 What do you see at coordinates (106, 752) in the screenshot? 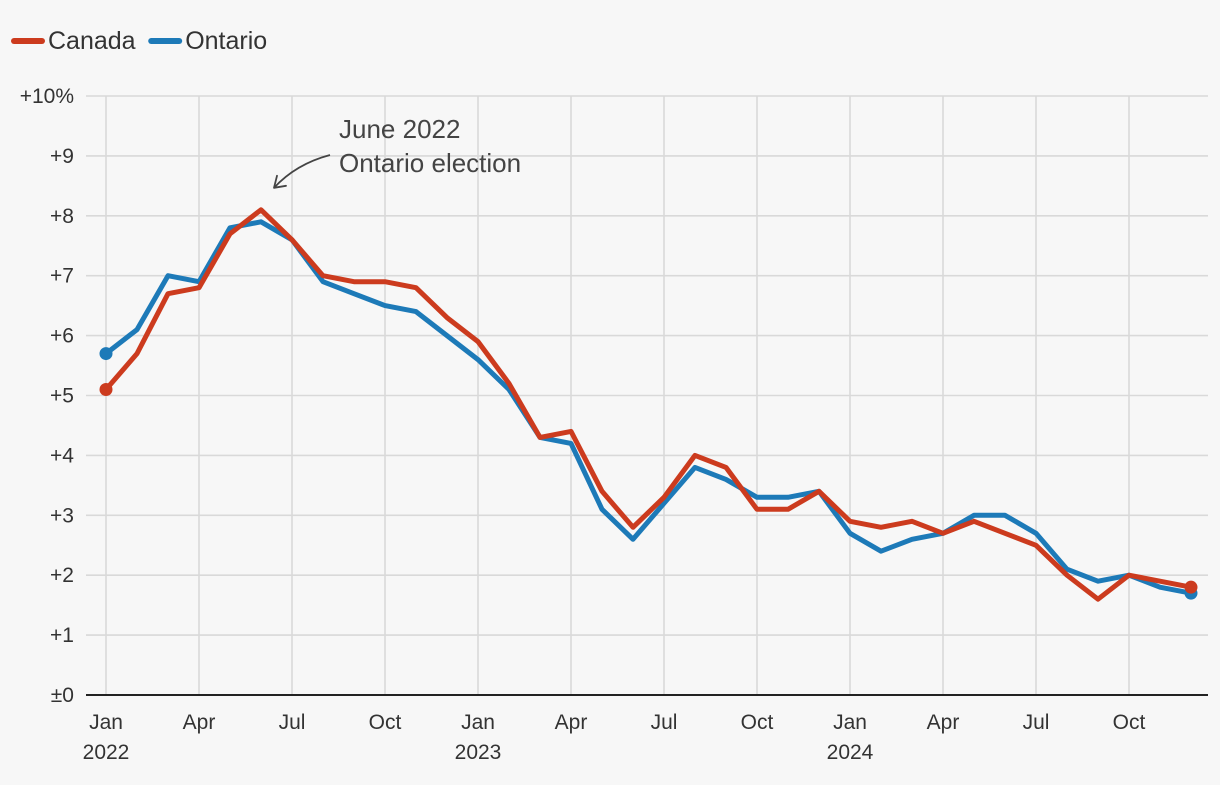
I see `x-tick-year-label: 2022` at bounding box center [106, 752].